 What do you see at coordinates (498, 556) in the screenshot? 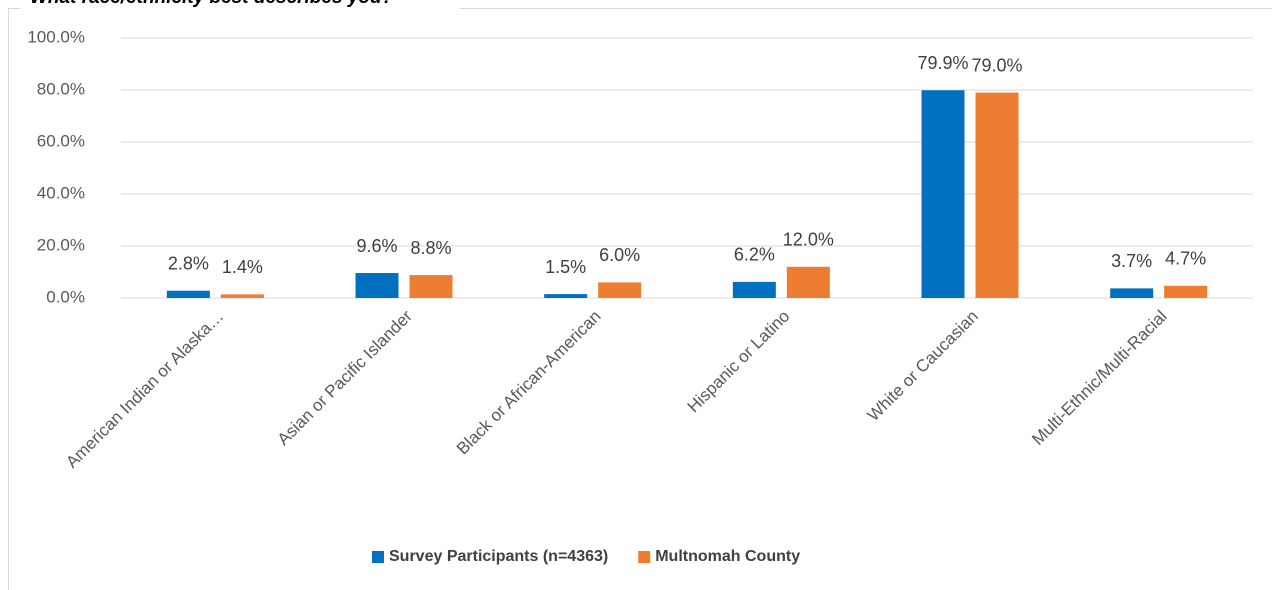
I see `legend-label: Survey Participants (n=4363)` at bounding box center [498, 556].